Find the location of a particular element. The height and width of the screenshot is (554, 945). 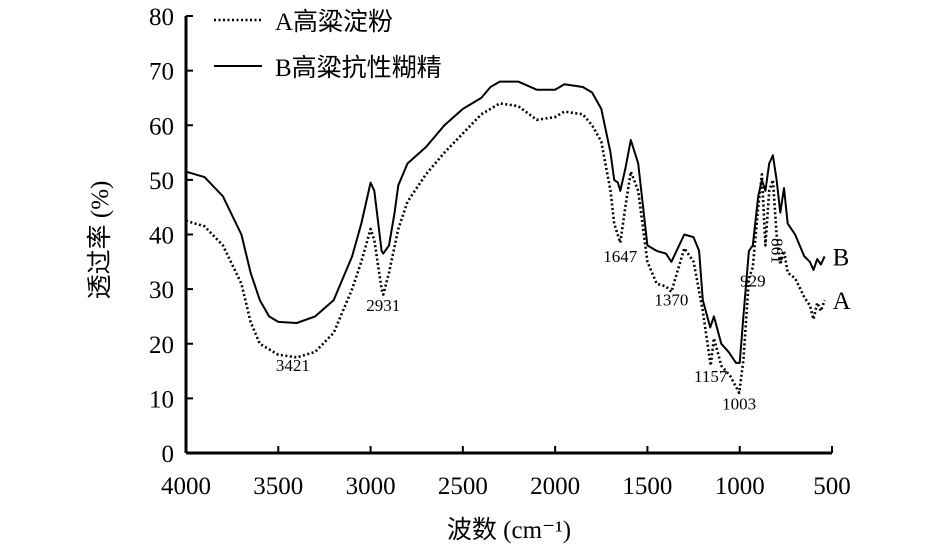

y-tick-label: 30 is located at coordinates (161, 290).